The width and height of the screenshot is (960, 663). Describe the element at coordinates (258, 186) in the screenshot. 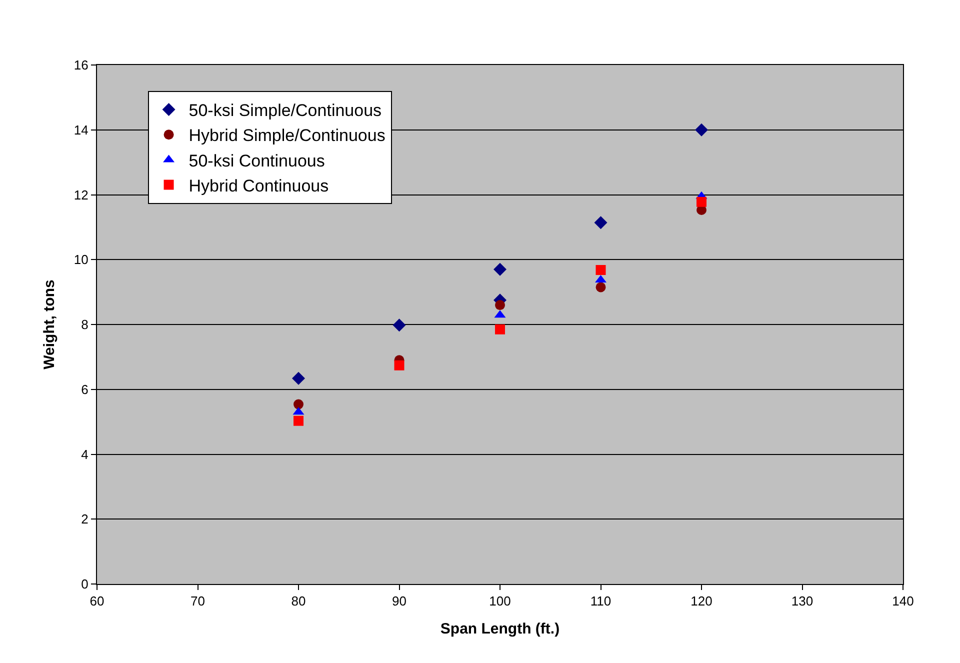

I see `legend-label: Hybrid Continuous` at that location.